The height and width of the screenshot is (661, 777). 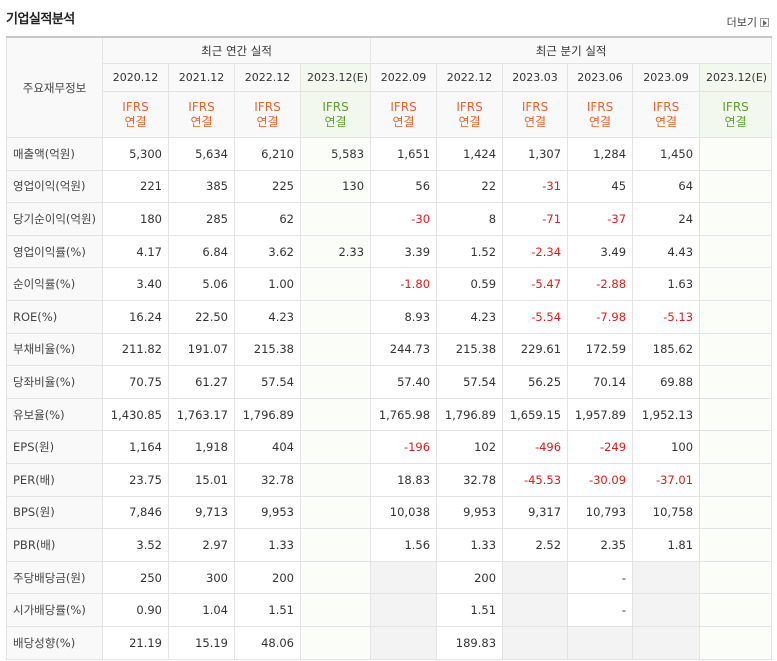 I want to click on value-cell: -30.09, so click(x=600, y=479).